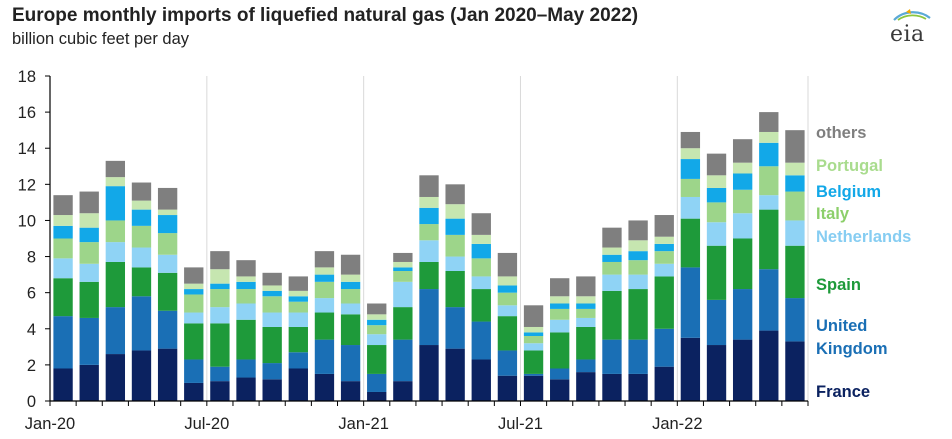  Describe the element at coordinates (849, 166) in the screenshot. I see `legend-label-portugal: Portugal` at that location.